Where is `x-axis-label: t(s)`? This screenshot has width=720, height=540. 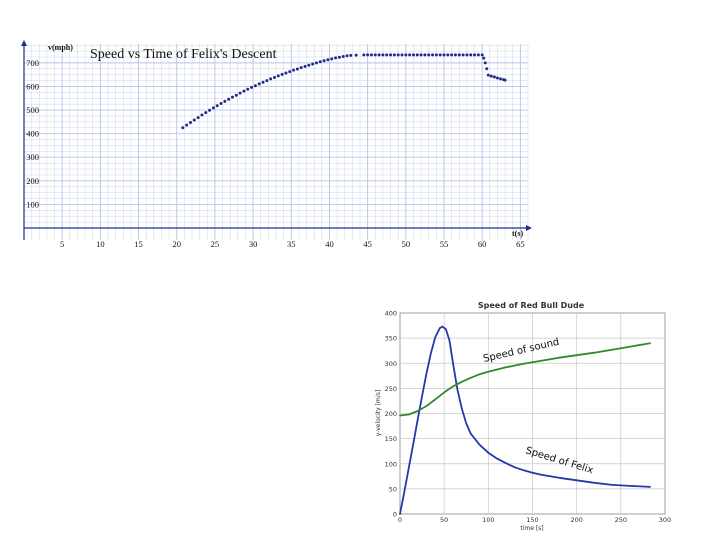
x-axis-label: t(s) is located at coordinates (517, 233).